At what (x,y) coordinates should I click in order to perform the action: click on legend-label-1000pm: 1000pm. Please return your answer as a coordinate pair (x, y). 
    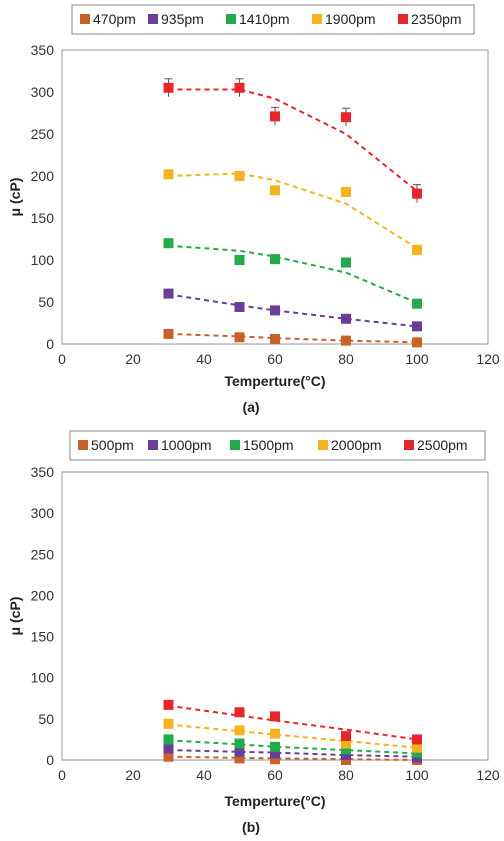
    Looking at the image, I should click on (186, 445).